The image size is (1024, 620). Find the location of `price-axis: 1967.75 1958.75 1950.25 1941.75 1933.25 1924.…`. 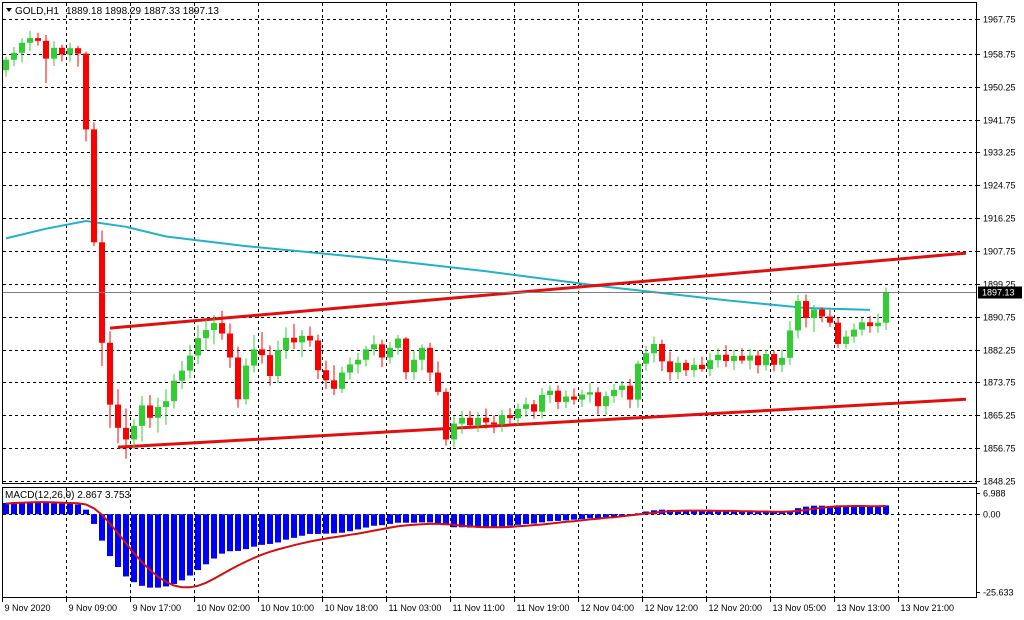

price-axis: 1967.75 1958.75 1950.25 1941.75 1933.25 1924.… is located at coordinates (996, 251).